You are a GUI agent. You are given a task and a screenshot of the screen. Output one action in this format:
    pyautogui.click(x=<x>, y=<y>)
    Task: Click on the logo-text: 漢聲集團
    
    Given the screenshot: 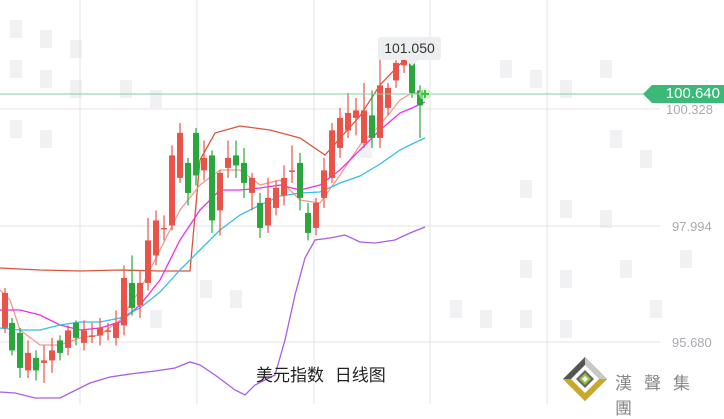 What is the action you would take?
    pyautogui.click(x=658, y=396)
    